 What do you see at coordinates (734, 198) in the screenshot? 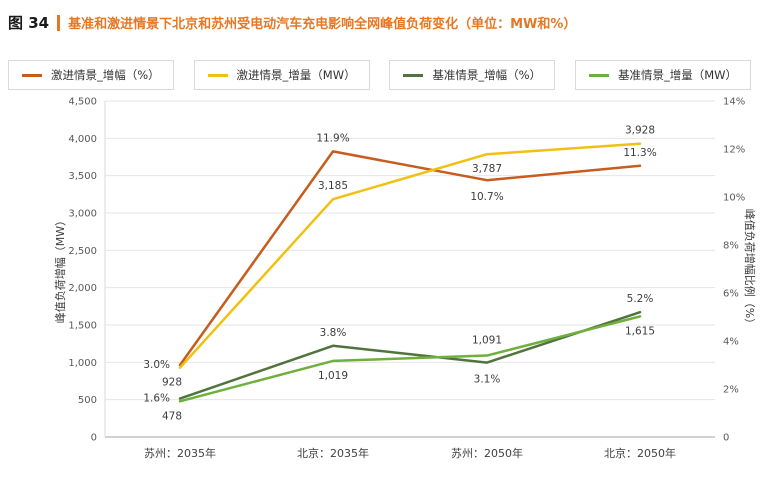
I see `right-tick-label: 10%` at bounding box center [734, 198].